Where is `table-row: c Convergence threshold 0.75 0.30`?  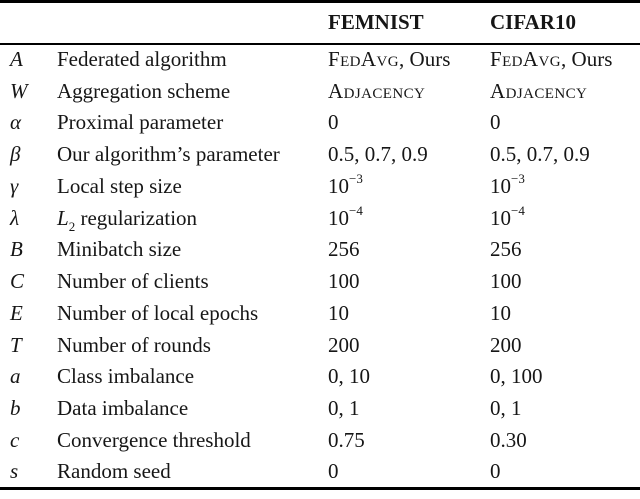 table-row: c Convergence threshold 0.75 0.30 is located at coordinates (320, 441).